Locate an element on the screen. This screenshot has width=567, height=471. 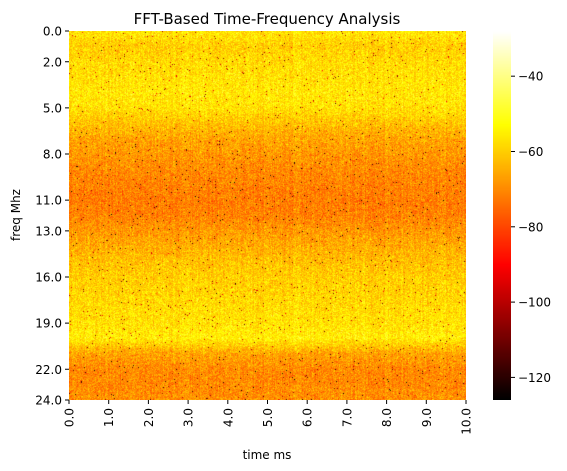
x-tick-label: 6.0 is located at coordinates (308, 417).